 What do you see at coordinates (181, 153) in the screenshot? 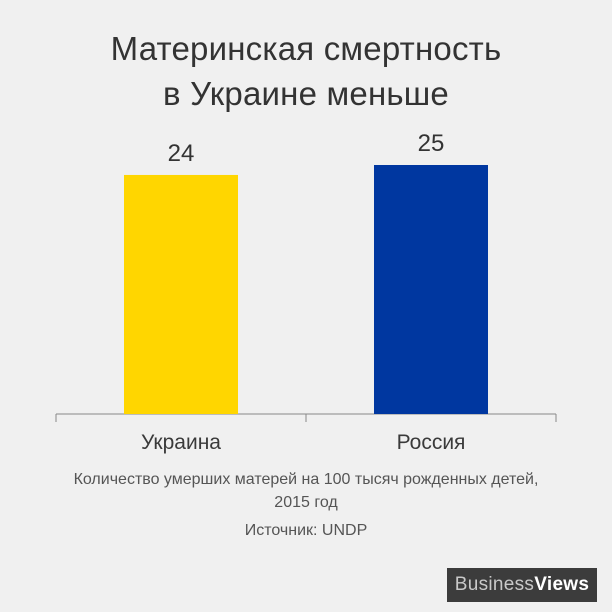
I see `bar-value-label: 24` at bounding box center [181, 153].